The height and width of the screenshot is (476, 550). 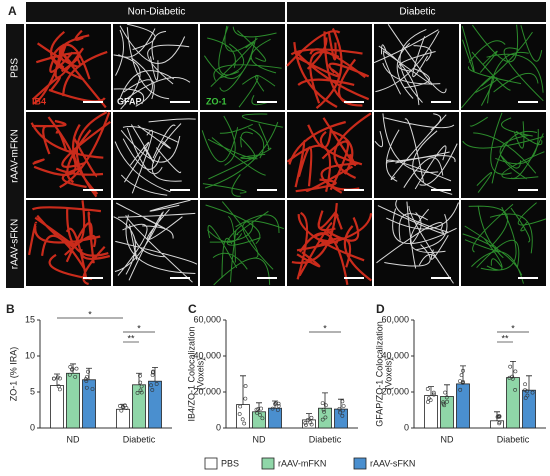 What do you see at coordinates (15, 68) in the screenshot?
I see `row-label: PBS` at bounding box center [15, 68].